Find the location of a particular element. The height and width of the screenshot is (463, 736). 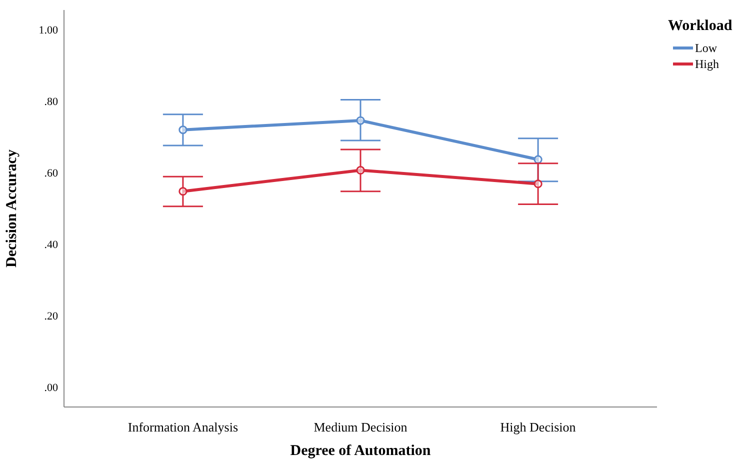

legend-label: High is located at coordinates (707, 64).